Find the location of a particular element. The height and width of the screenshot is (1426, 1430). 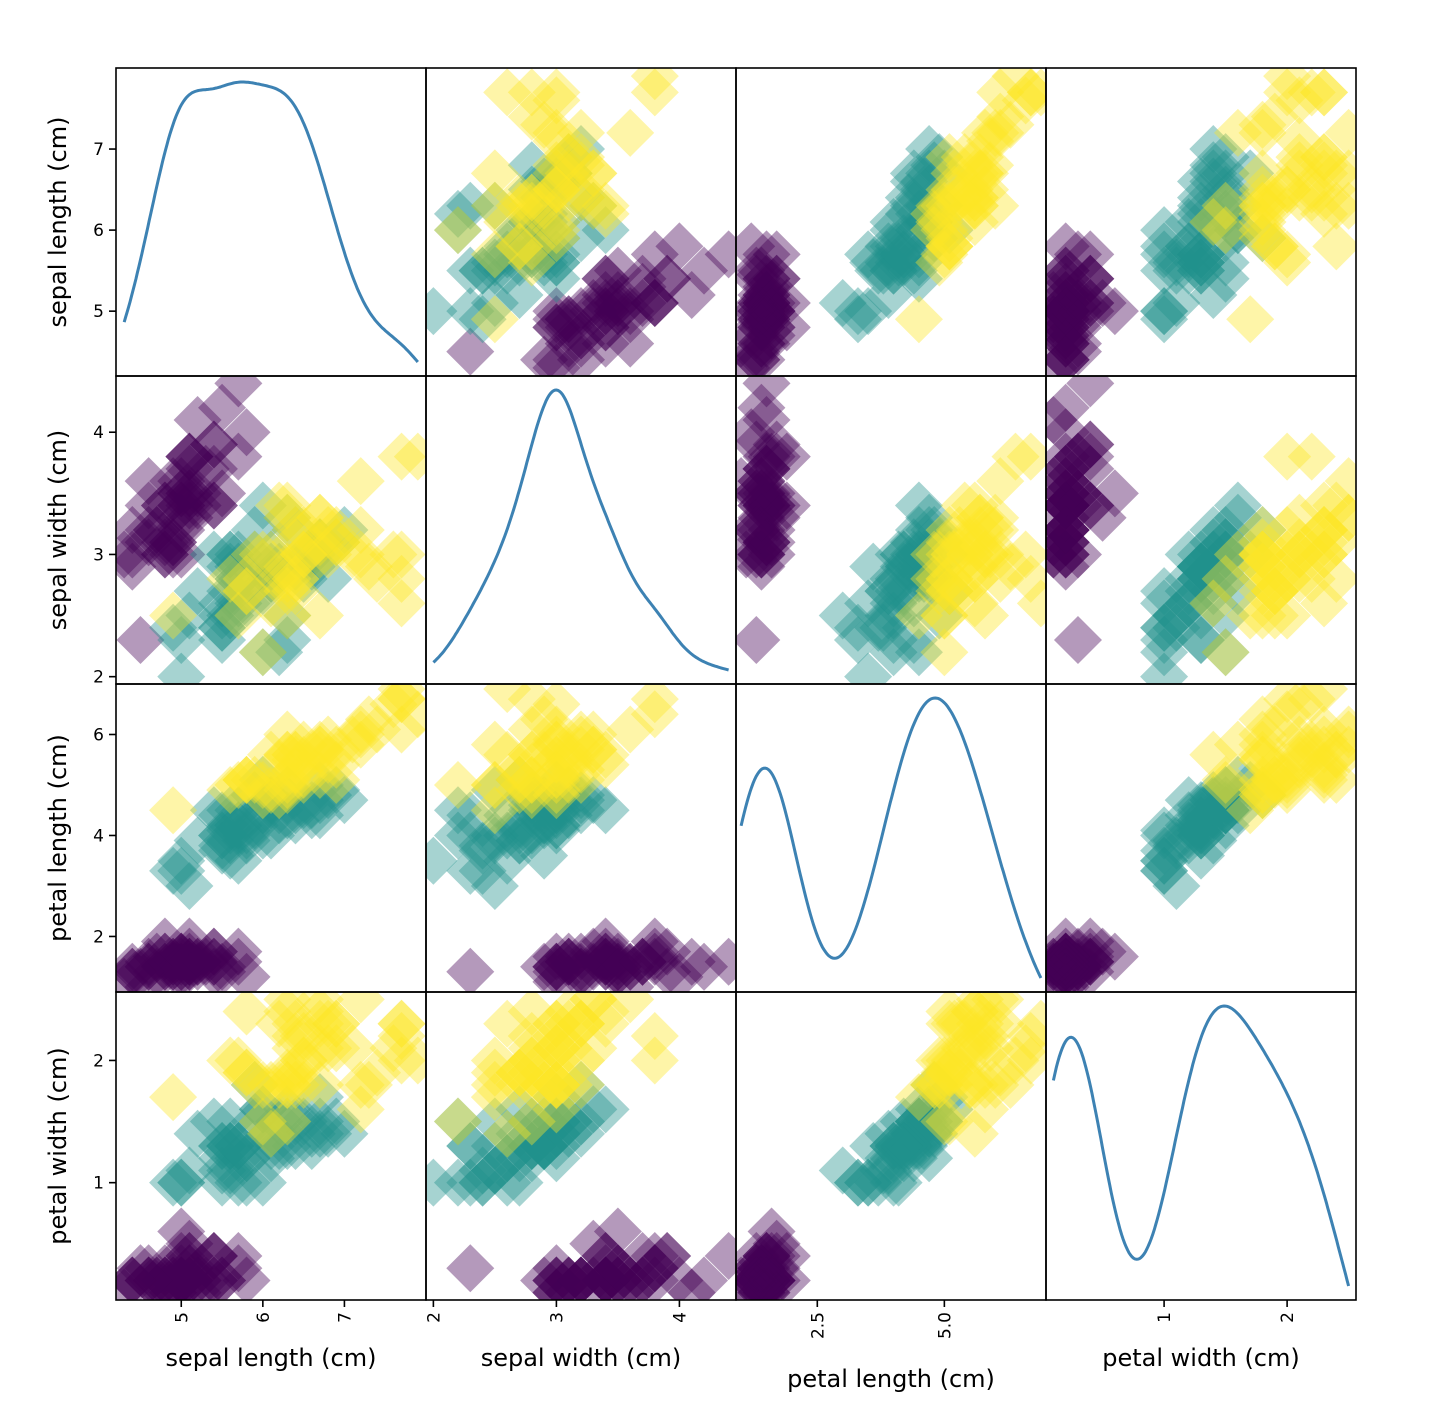

panel-petal-width-vs-petal-width is located at coordinates (1201, 1145).